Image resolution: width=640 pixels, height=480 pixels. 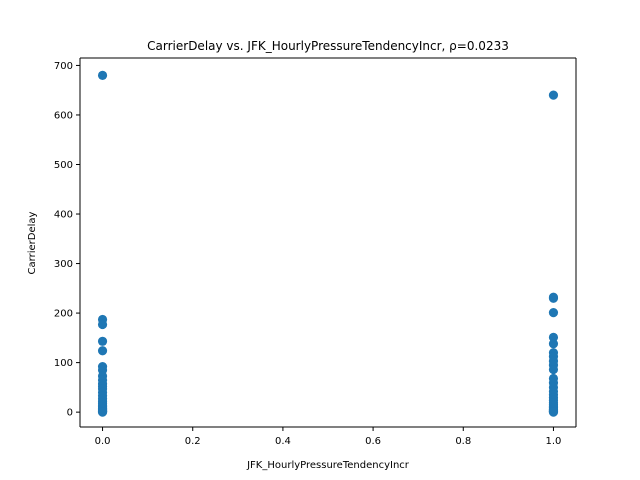 I want to click on y-tick-label: 200, so click(x=63, y=314).